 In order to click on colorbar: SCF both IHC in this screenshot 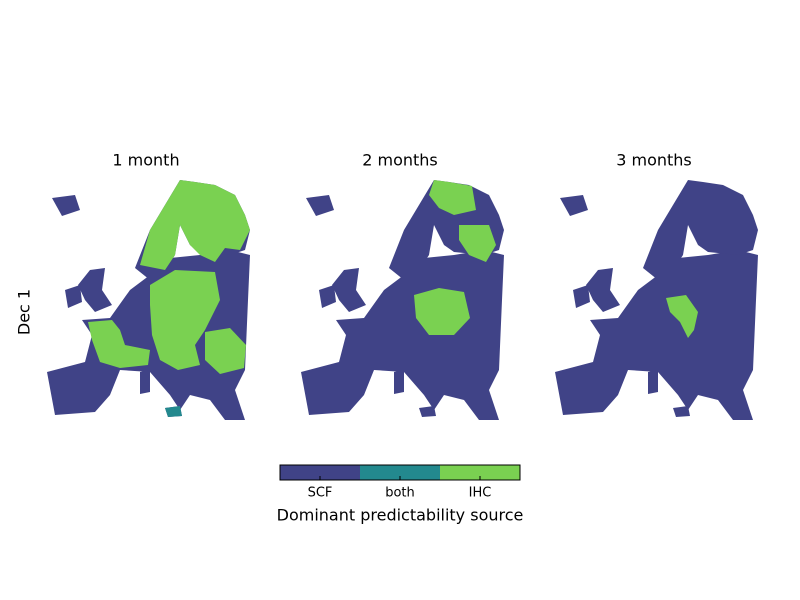, I will do `click(400, 482)`.